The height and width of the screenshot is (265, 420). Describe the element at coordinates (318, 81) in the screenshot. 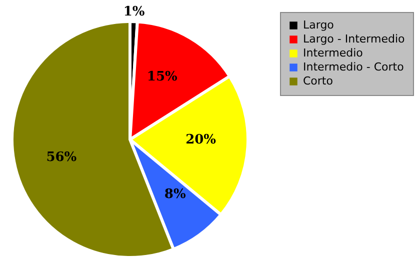

I see `legend-label: Corto` at that location.